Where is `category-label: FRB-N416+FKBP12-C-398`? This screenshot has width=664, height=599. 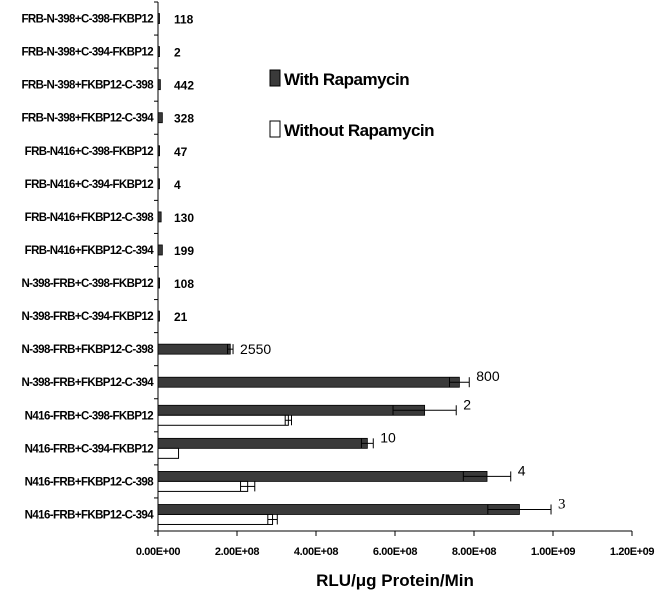 category-label: FRB-N416+FKBP12-C-398 is located at coordinates (90, 218).